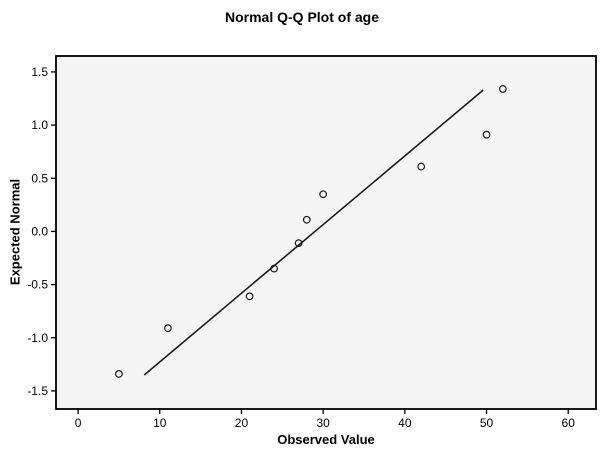 The height and width of the screenshot is (456, 604). What do you see at coordinates (326, 439) in the screenshot?
I see `x-axis-title: Observed Value` at bounding box center [326, 439].